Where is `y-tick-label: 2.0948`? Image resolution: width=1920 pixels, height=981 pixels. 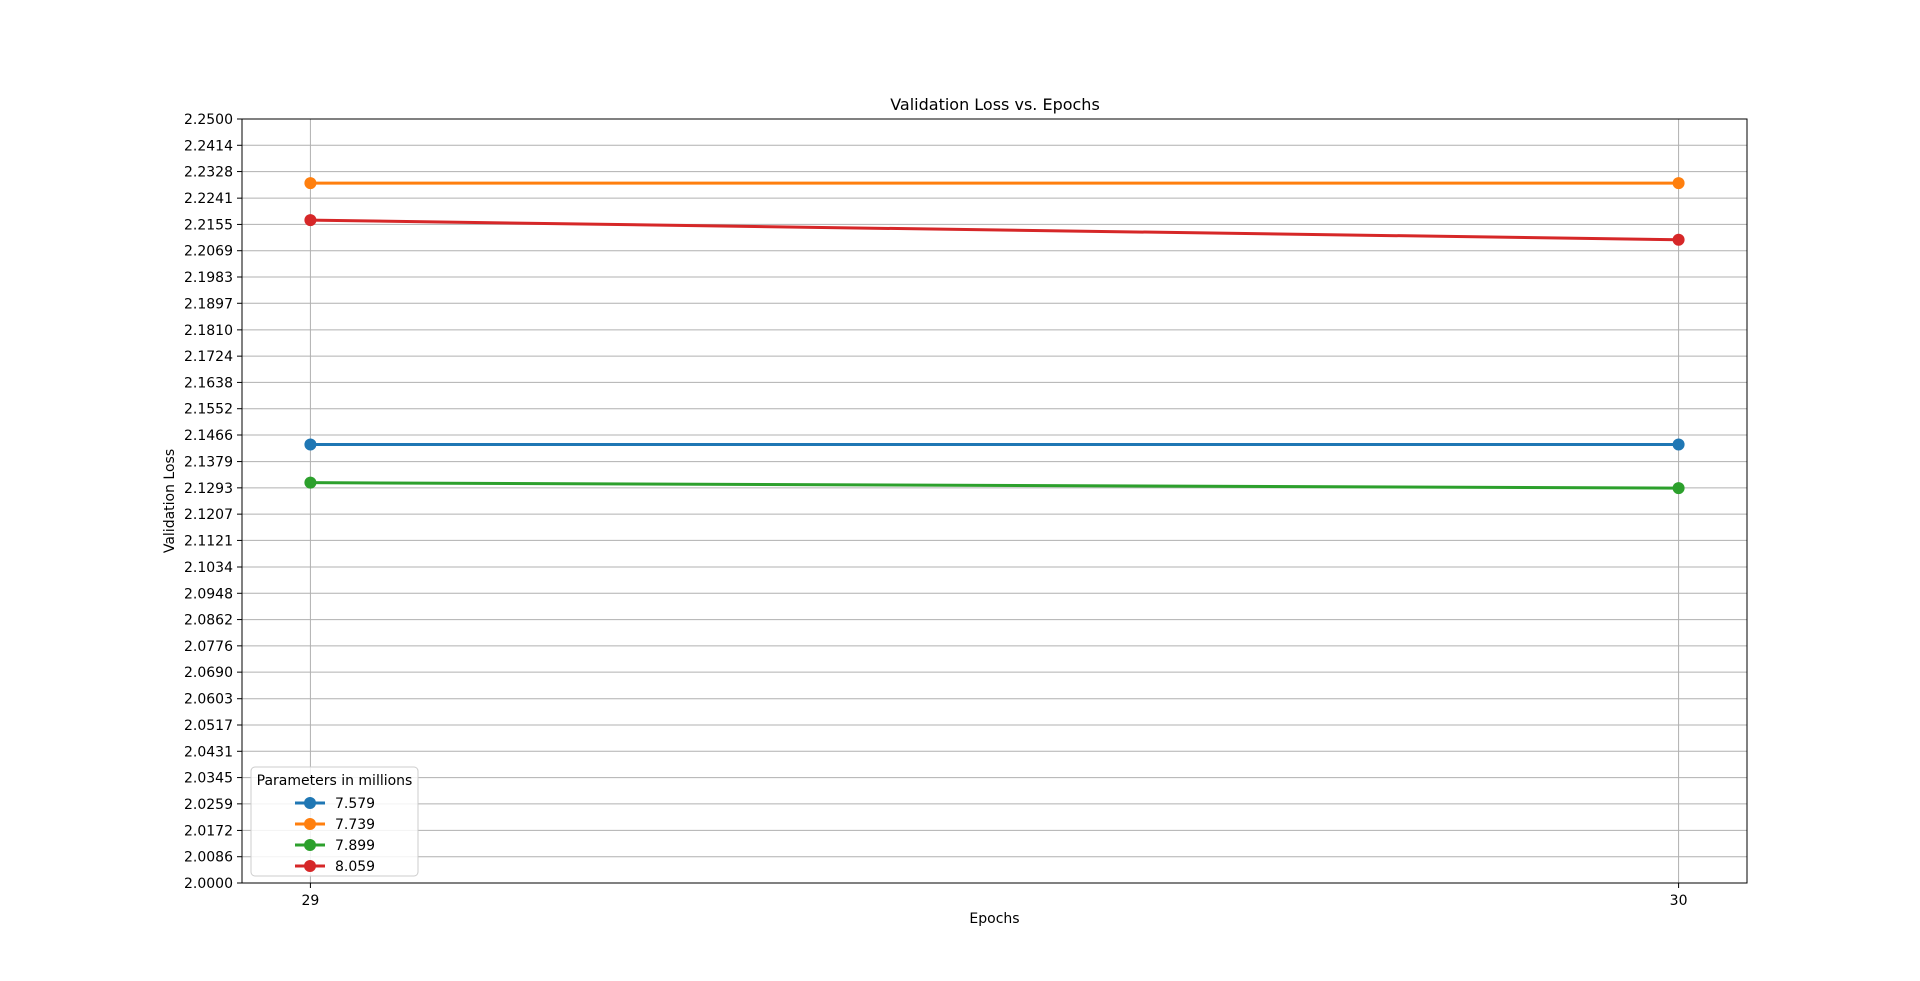 y-tick-label: 2.0948 is located at coordinates (208, 594).